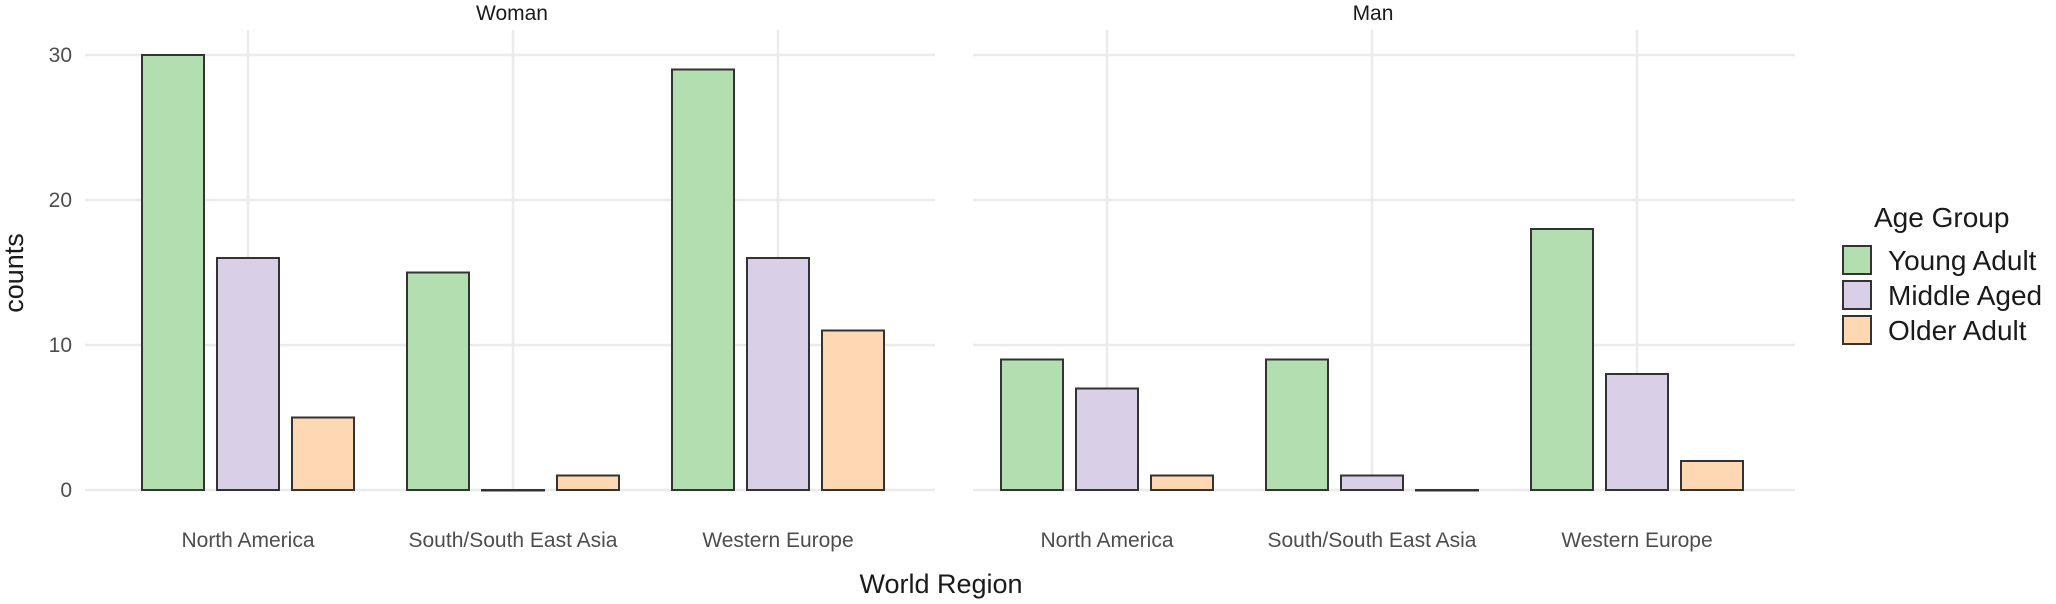 The height and width of the screenshot is (604, 2056). I want to click on facet-title: Man, so click(1373, 13).